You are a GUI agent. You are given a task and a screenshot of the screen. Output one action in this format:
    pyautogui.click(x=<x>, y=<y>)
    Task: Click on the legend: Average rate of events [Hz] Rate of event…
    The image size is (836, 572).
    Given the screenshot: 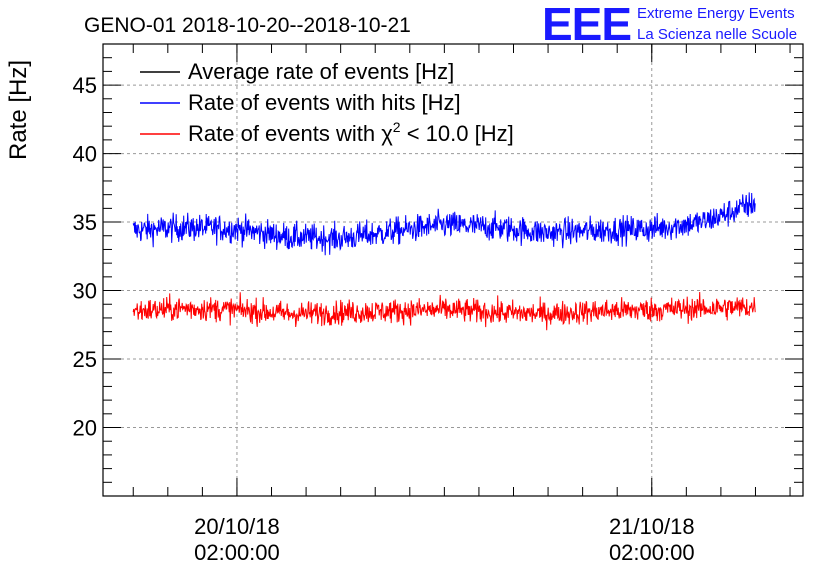 What is the action you would take?
    pyautogui.click(x=327, y=102)
    